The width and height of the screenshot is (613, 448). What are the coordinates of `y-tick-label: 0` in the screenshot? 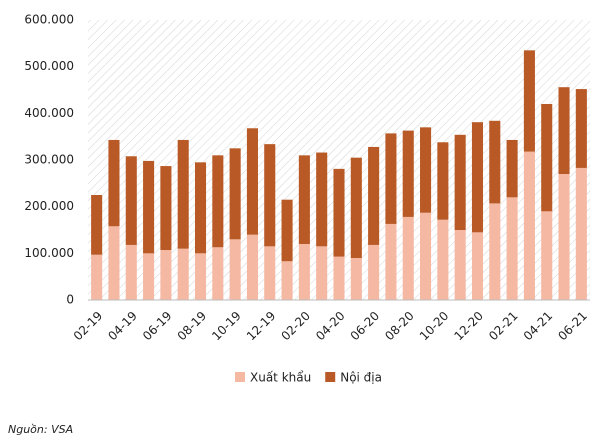 It's located at (70, 300).